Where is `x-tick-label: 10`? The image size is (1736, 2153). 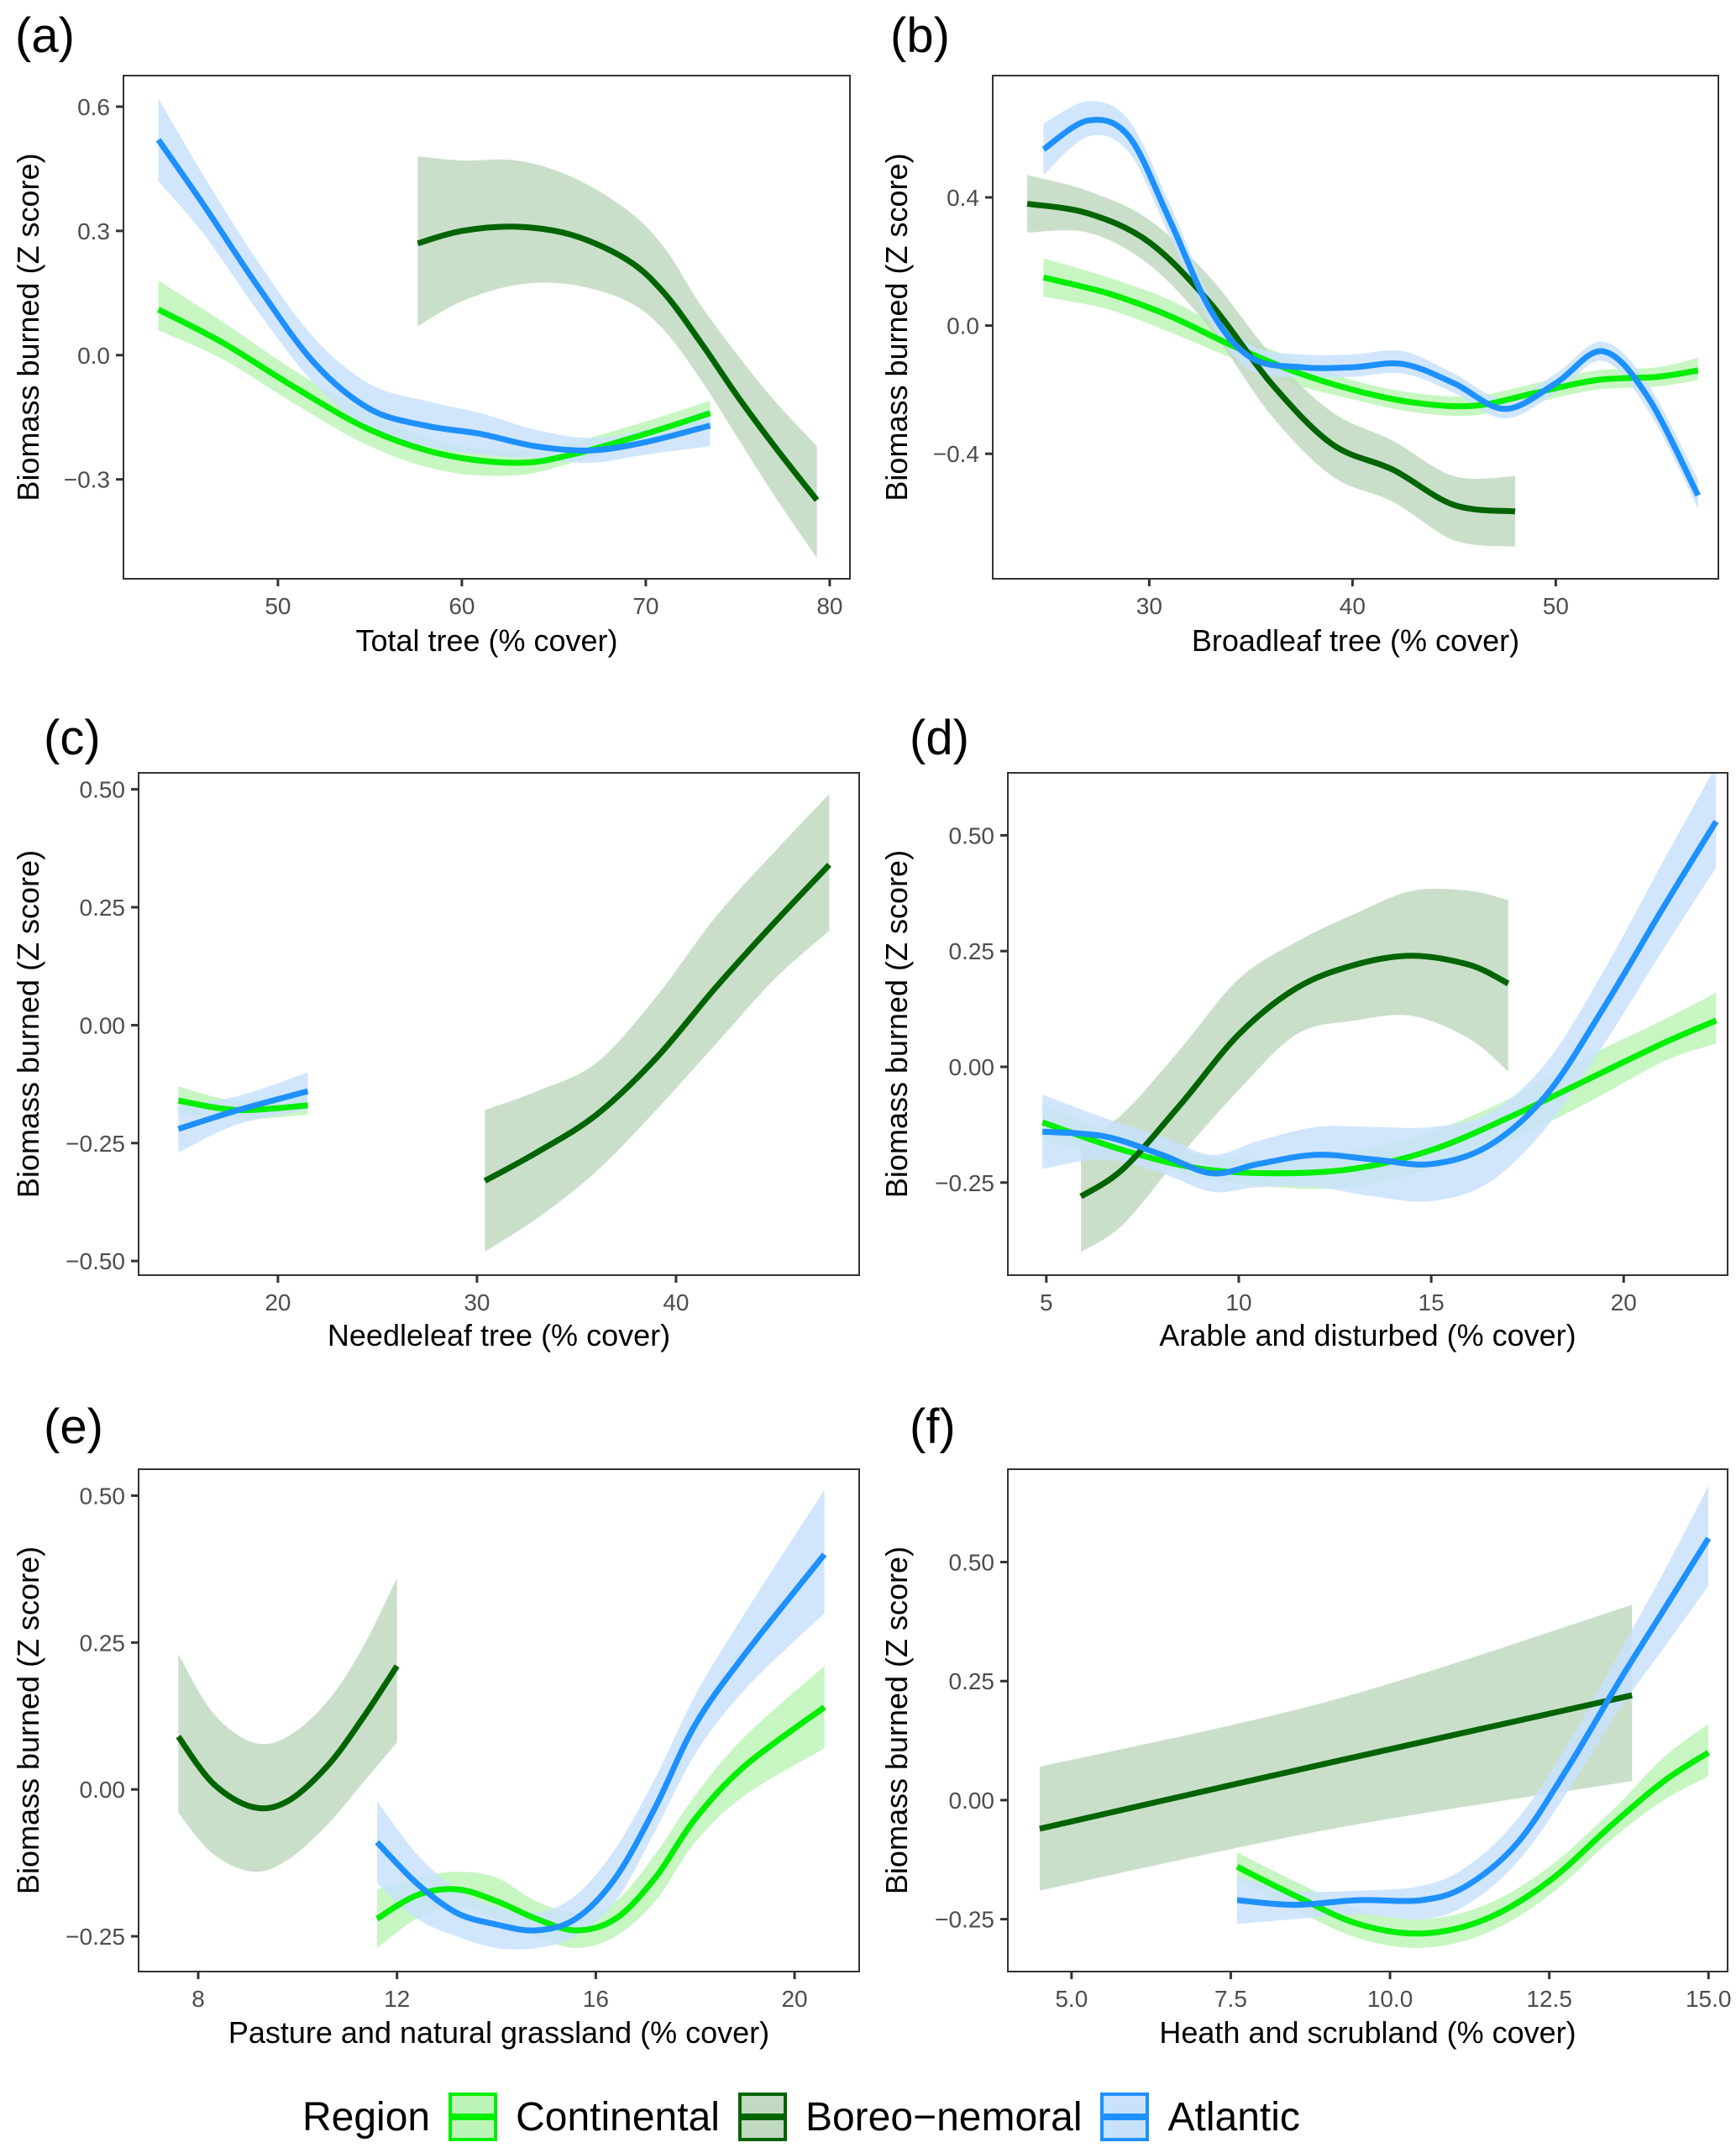
x-tick-label: 10 is located at coordinates (1238, 1302).